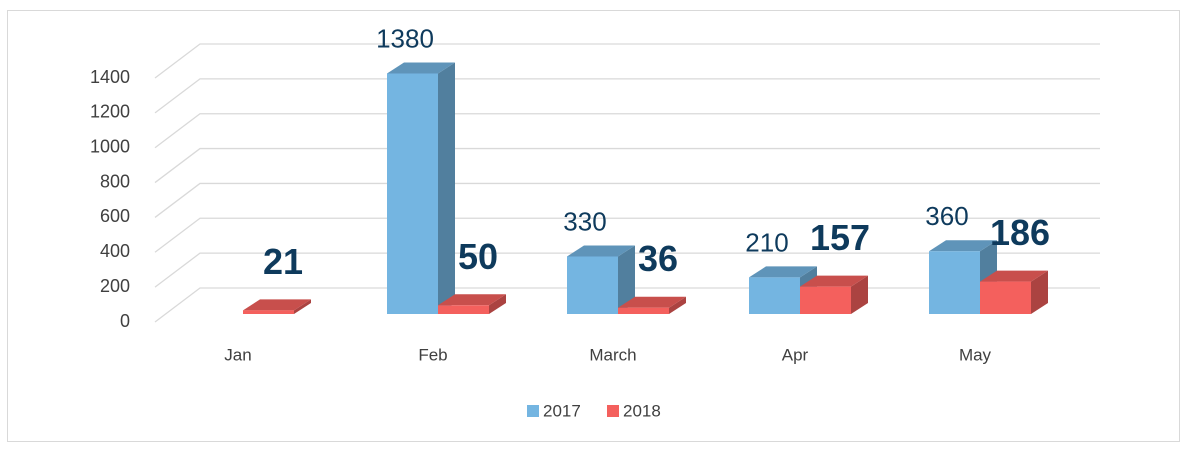 This screenshot has width=1187, height=454. Describe the element at coordinates (562, 410) in the screenshot. I see `legend-label: 2017` at that location.